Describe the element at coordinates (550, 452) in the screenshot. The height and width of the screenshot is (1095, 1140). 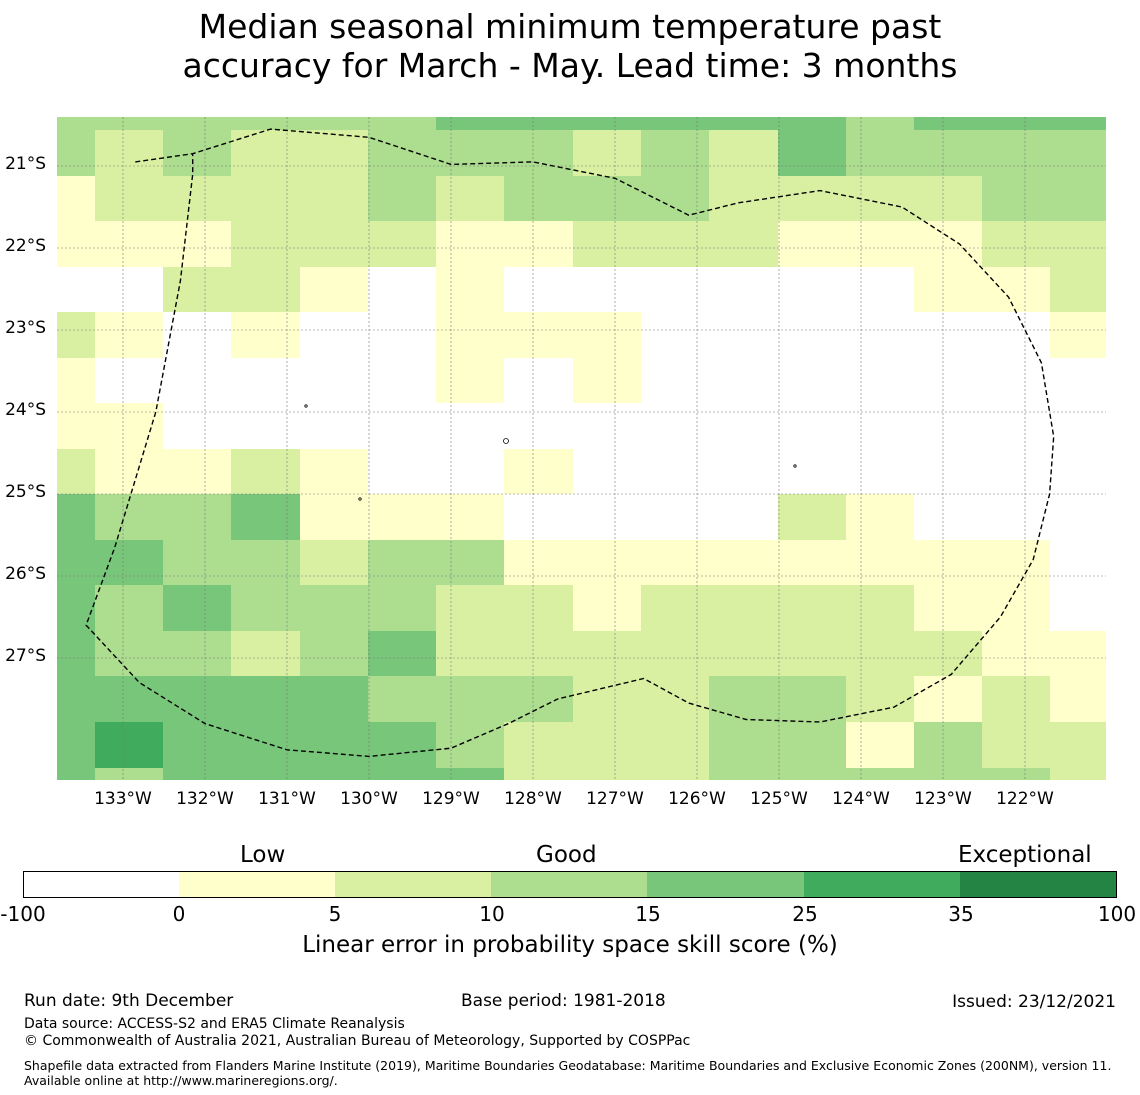
I see `island-markers` at that location.